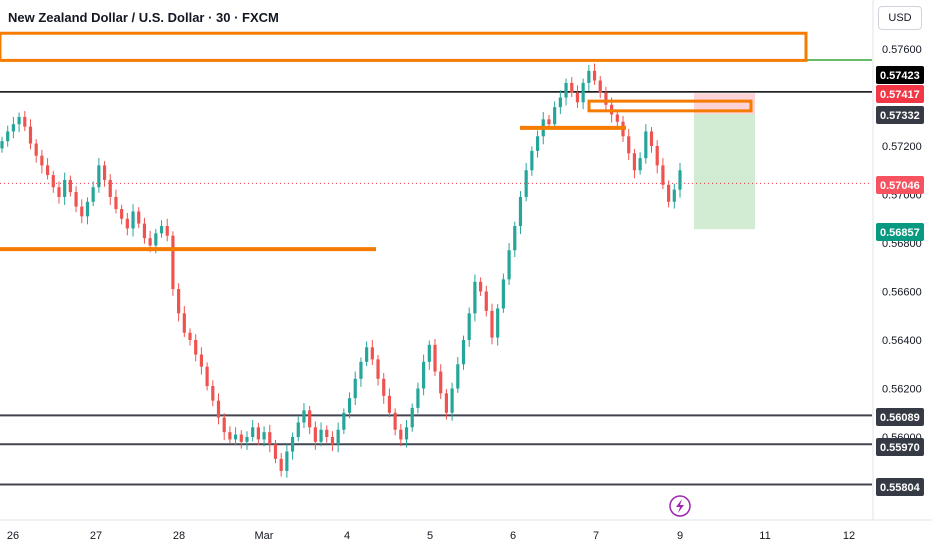 This screenshot has height=550, width=932. I want to click on lightning-bolt-icon, so click(680, 506).